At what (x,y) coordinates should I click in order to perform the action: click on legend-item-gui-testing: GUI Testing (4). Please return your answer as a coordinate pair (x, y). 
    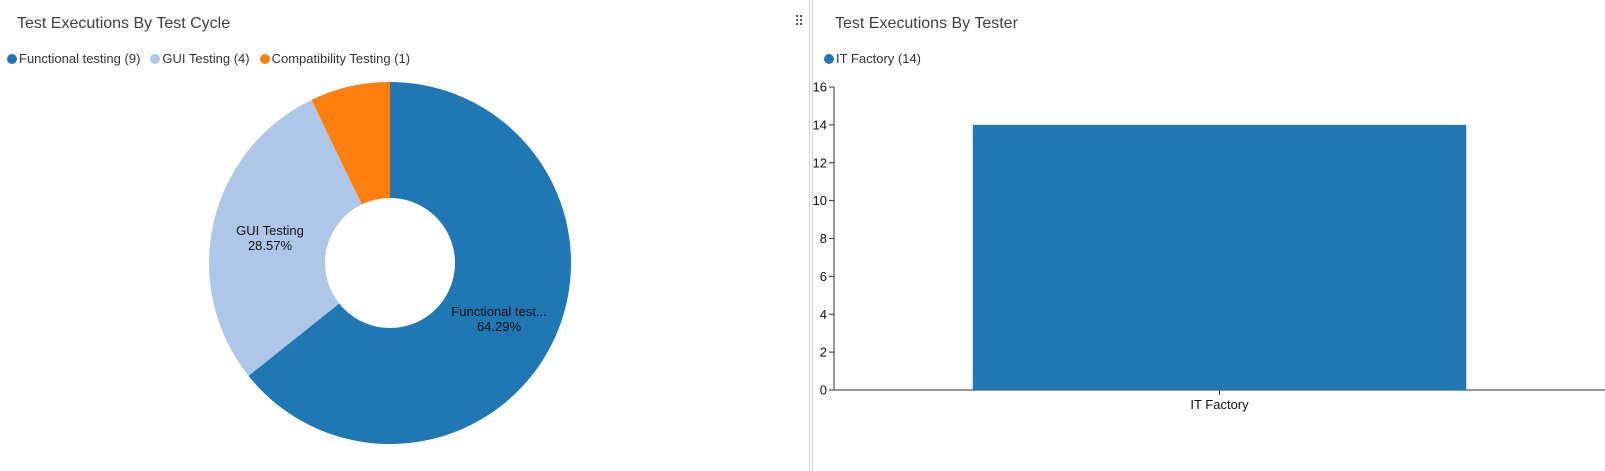
    Looking at the image, I should click on (200, 58).